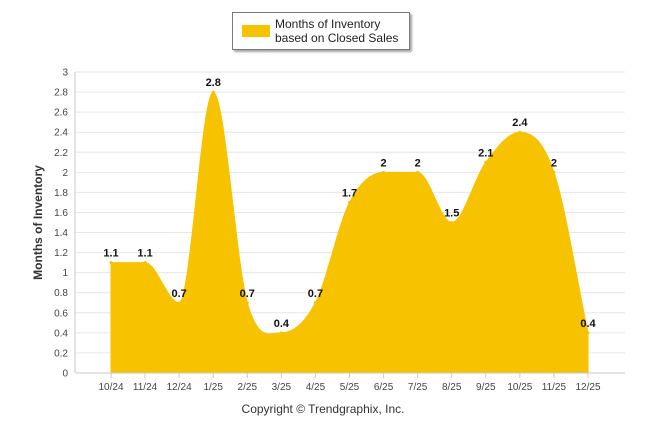 The height and width of the screenshot is (439, 646). What do you see at coordinates (110, 387) in the screenshot?
I see `x-tick-label: 10/24` at bounding box center [110, 387].